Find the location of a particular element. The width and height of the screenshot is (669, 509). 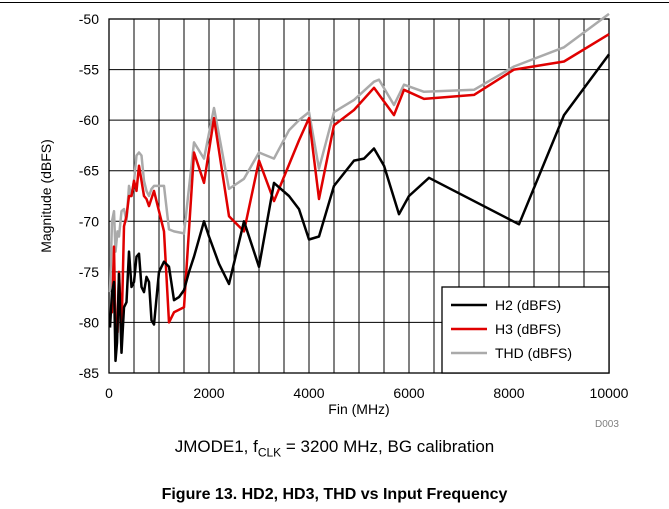

caption-suffix: = 3200 MHz, BG calibration is located at coordinates (388, 446).